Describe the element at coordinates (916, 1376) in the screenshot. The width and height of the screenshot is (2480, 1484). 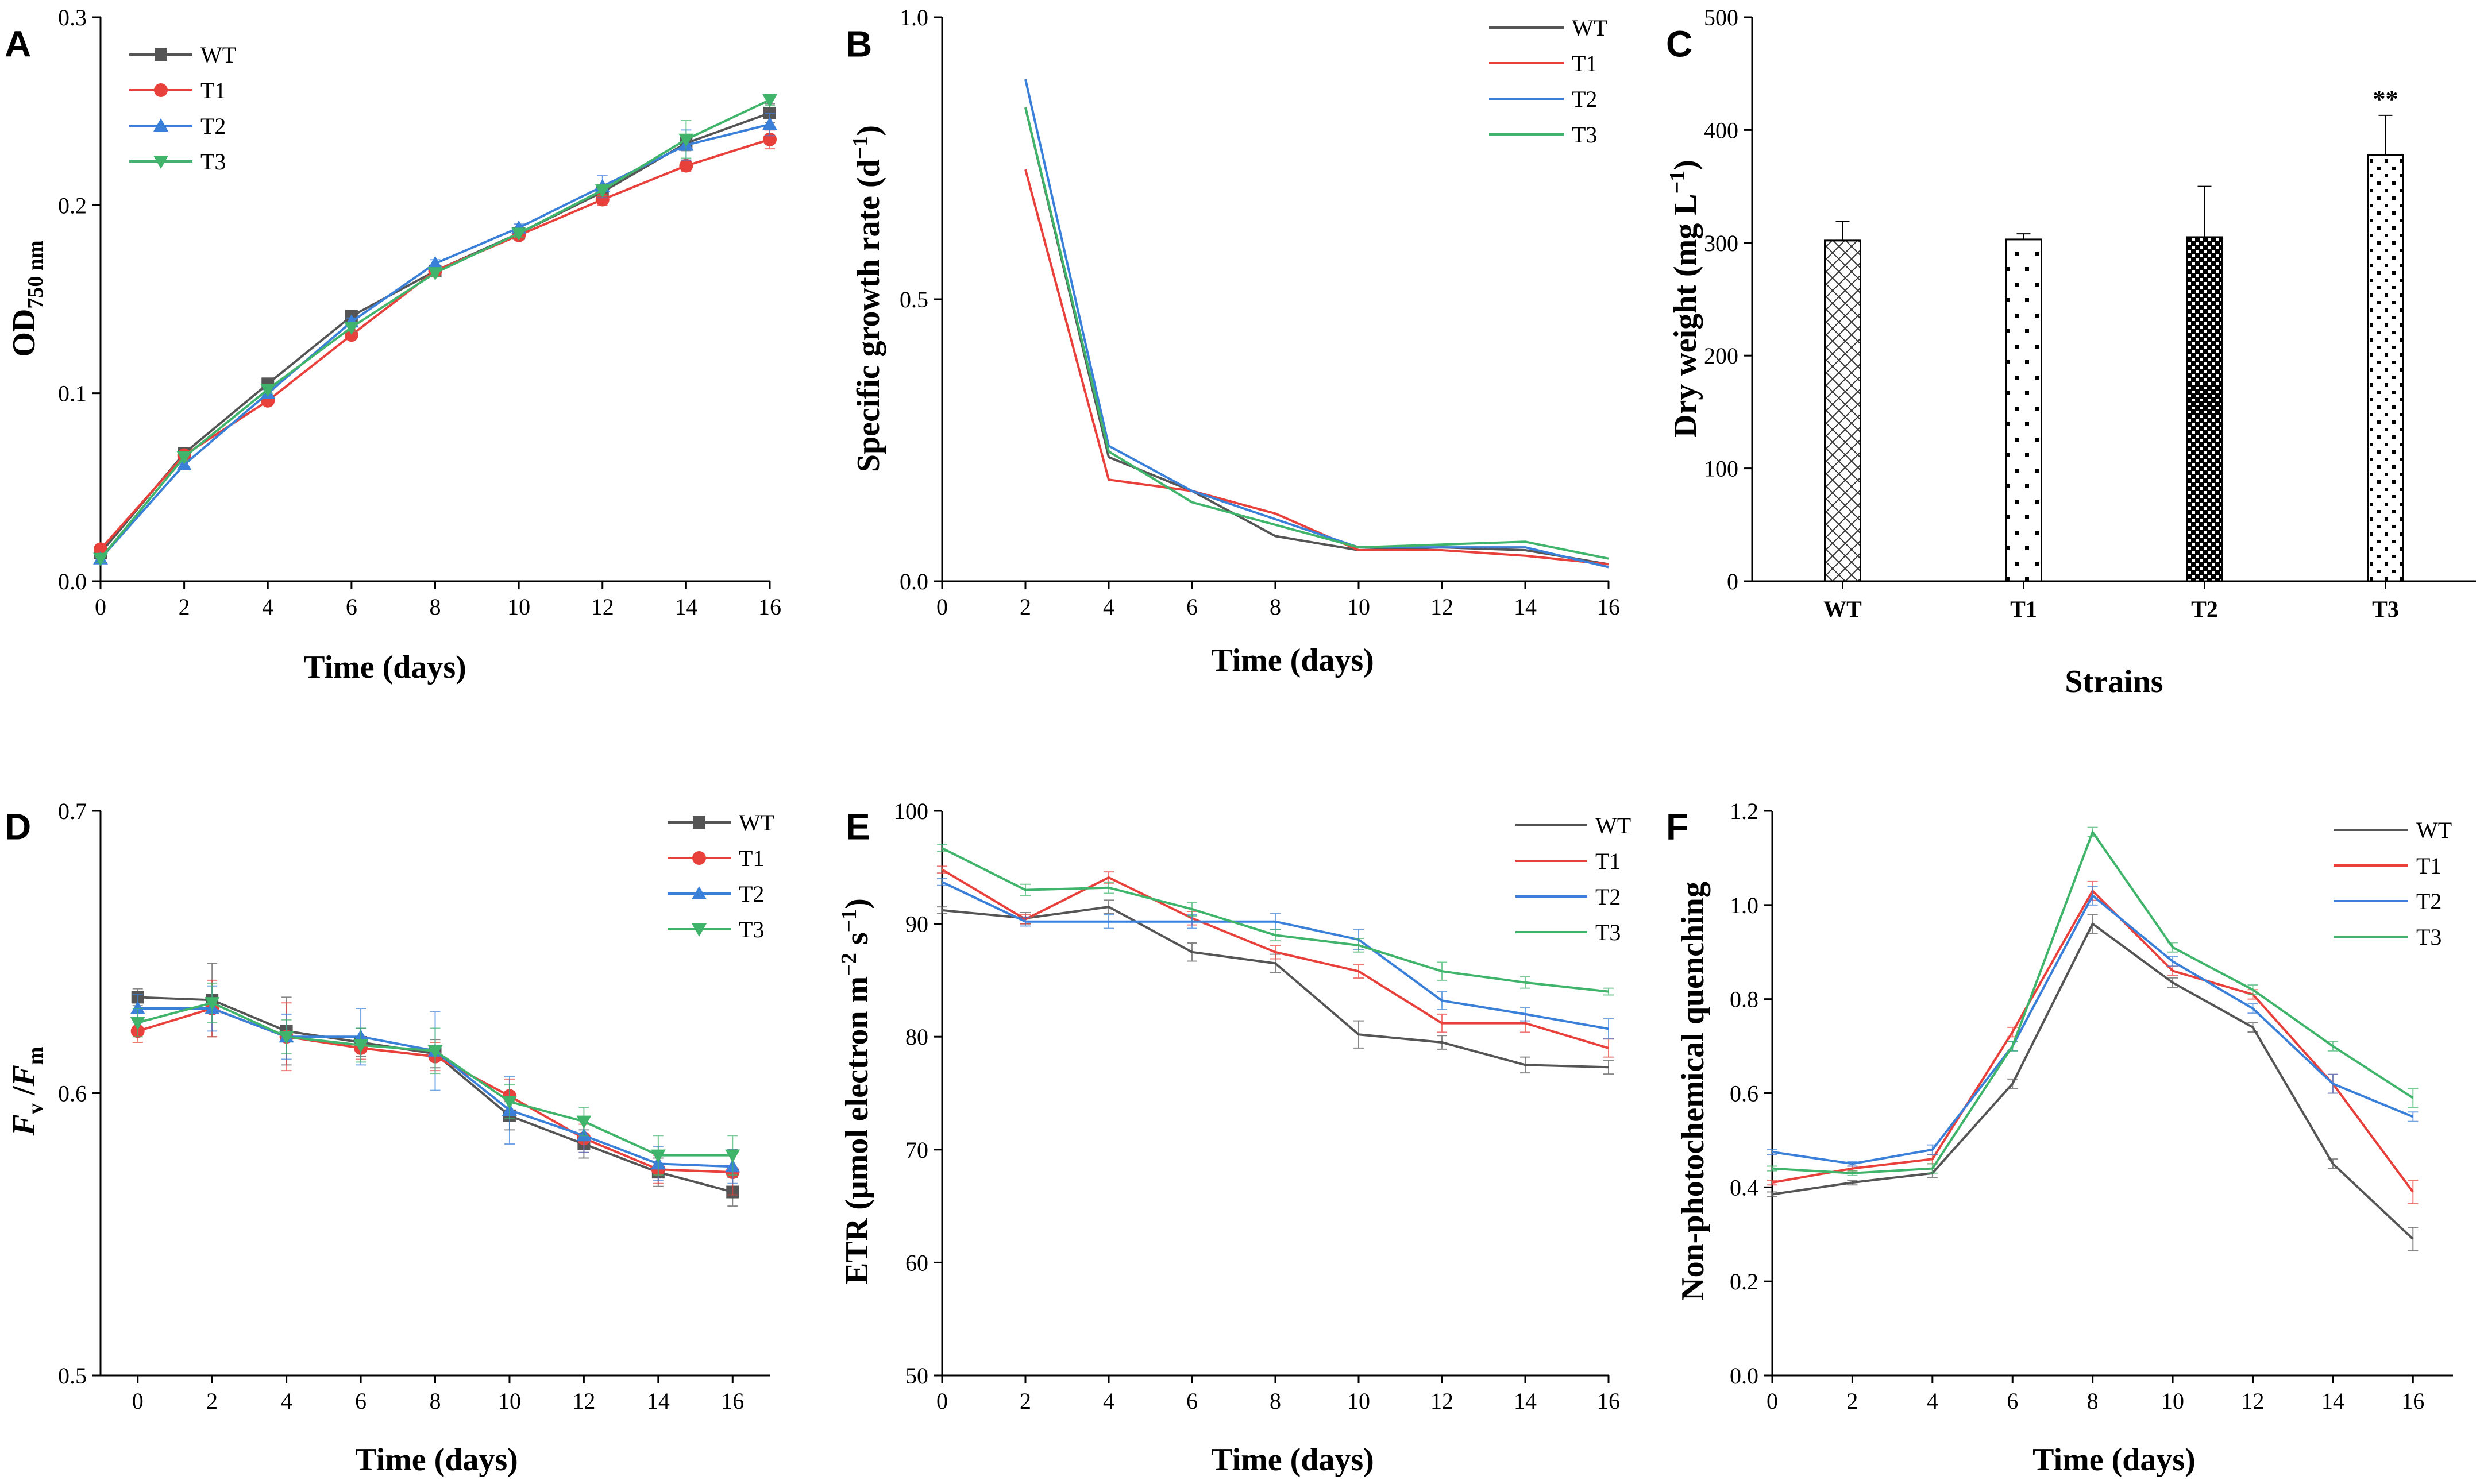
I see `y-tick-label: 50` at that location.